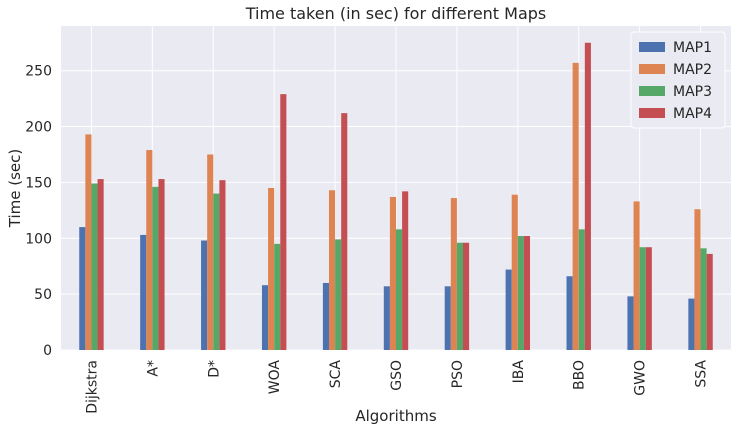 Image resolution: width=741 pixels, height=432 pixels. What do you see at coordinates (222, 265) in the screenshot?
I see `bar-map4-d` at bounding box center [222, 265].